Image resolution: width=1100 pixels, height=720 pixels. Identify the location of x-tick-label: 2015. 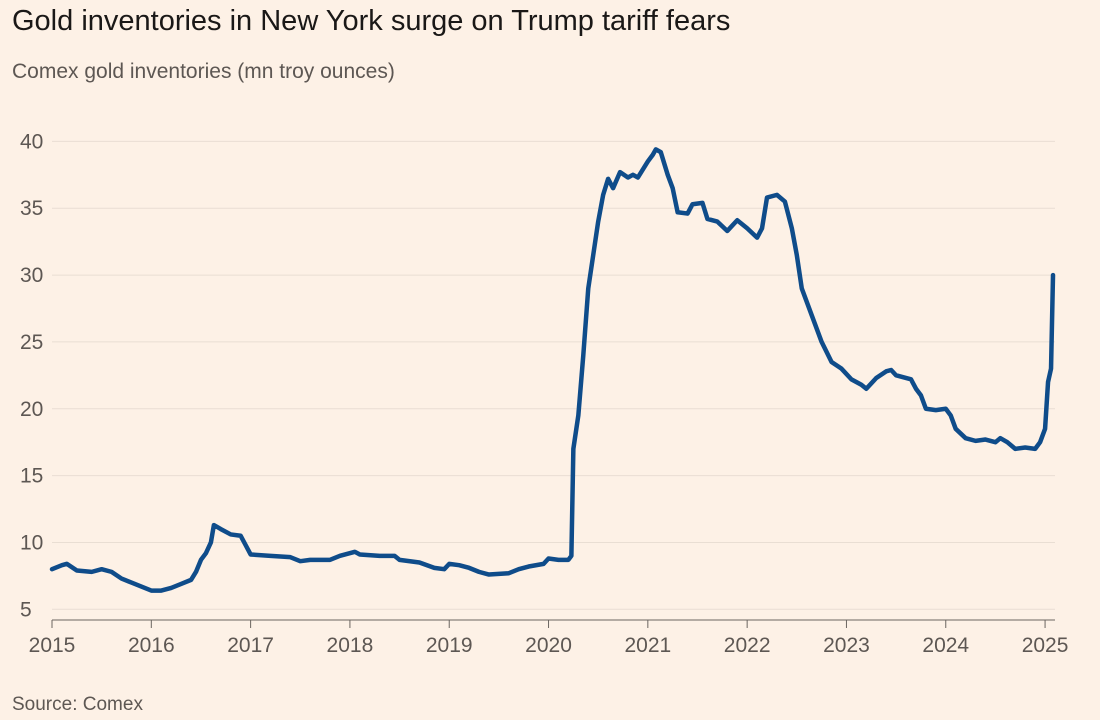
(52, 645).